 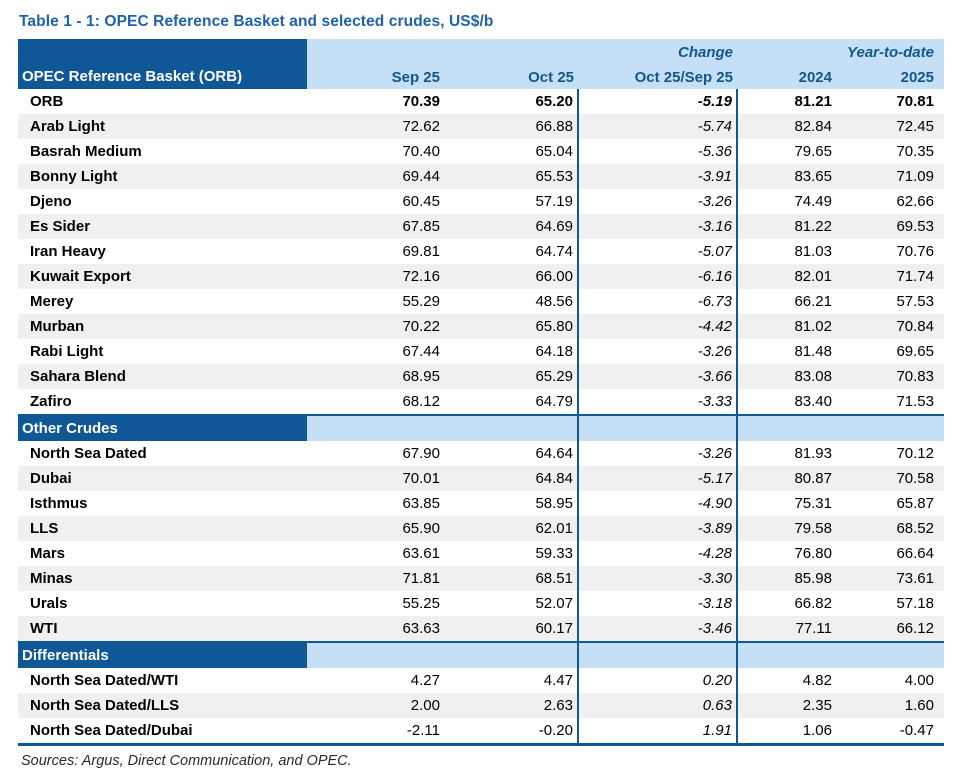 I want to click on table-row: Dubai 70.01 64.84 -5.17 80.87 70.58, so click(x=481, y=478).